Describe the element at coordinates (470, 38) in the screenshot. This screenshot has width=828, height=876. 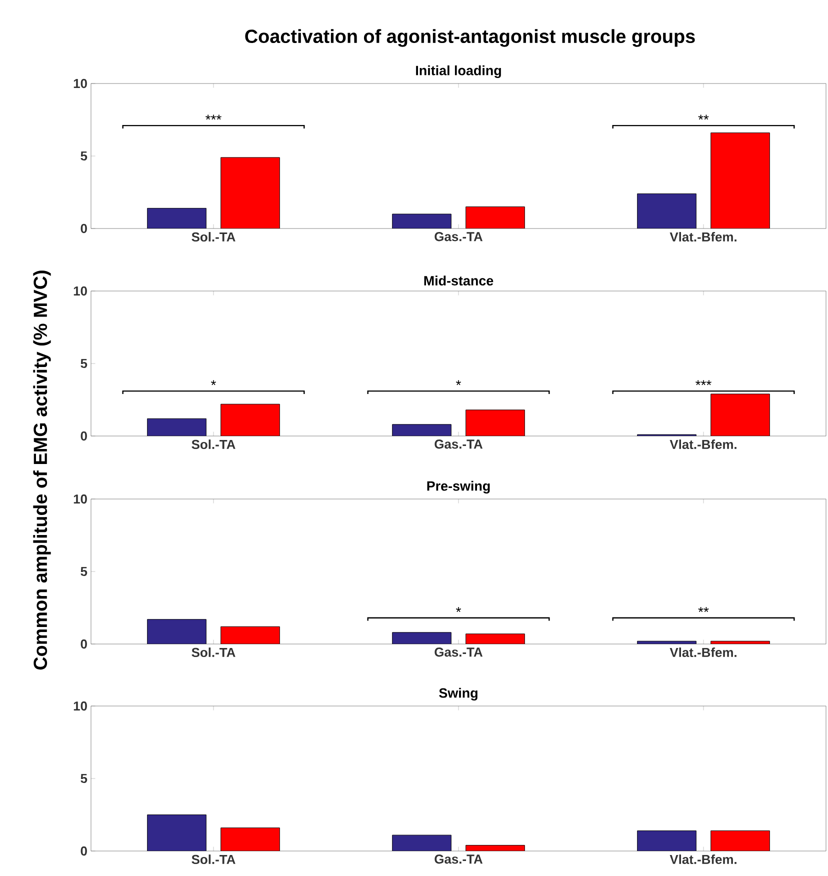
I see `chart-title: Coactivation of agonist-antagonist muscle groups` at that location.